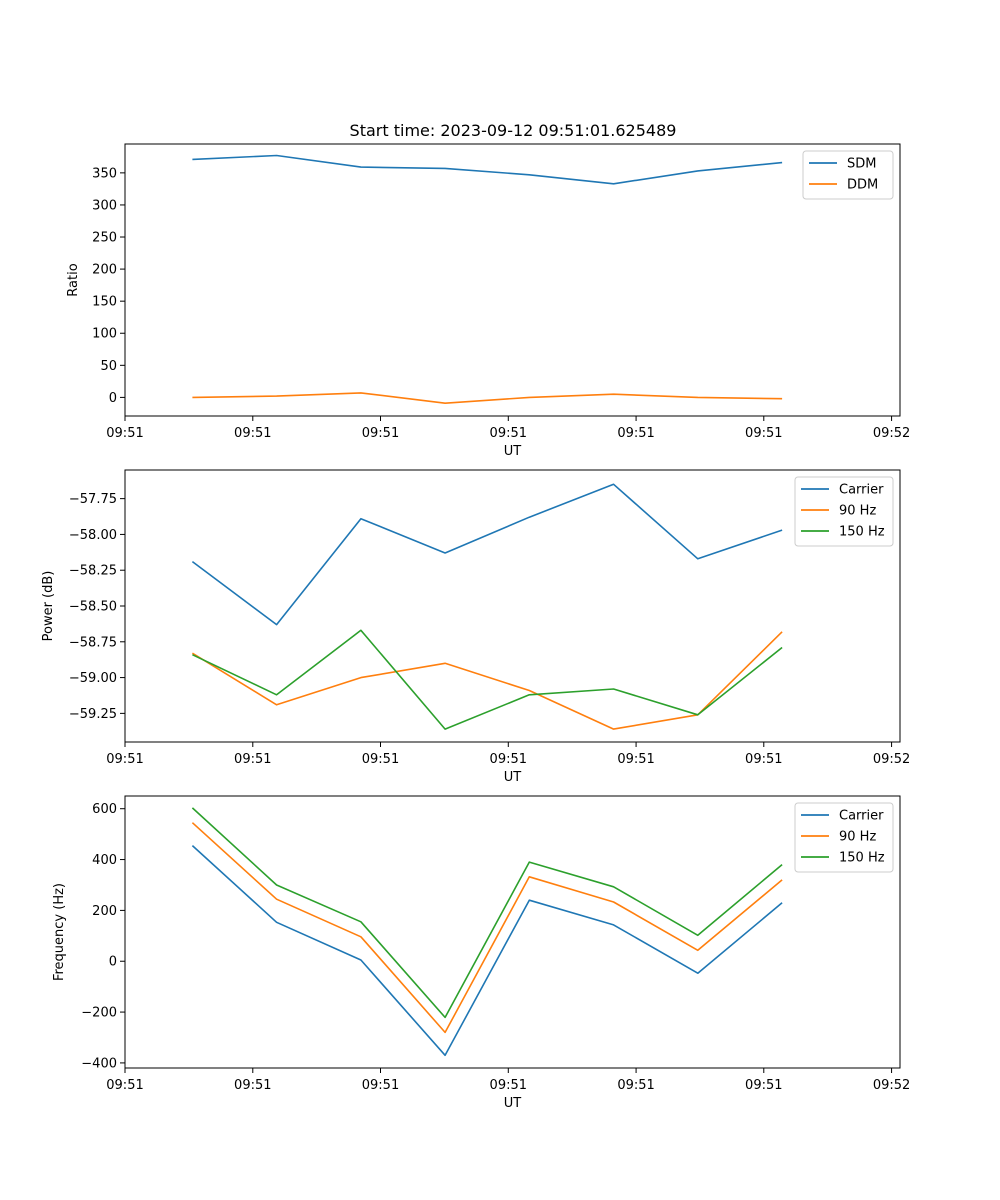 This screenshot has height=1200, width=1000. Describe the element at coordinates (48, 606) in the screenshot. I see `y-axis-label: Power (dB)` at that location.